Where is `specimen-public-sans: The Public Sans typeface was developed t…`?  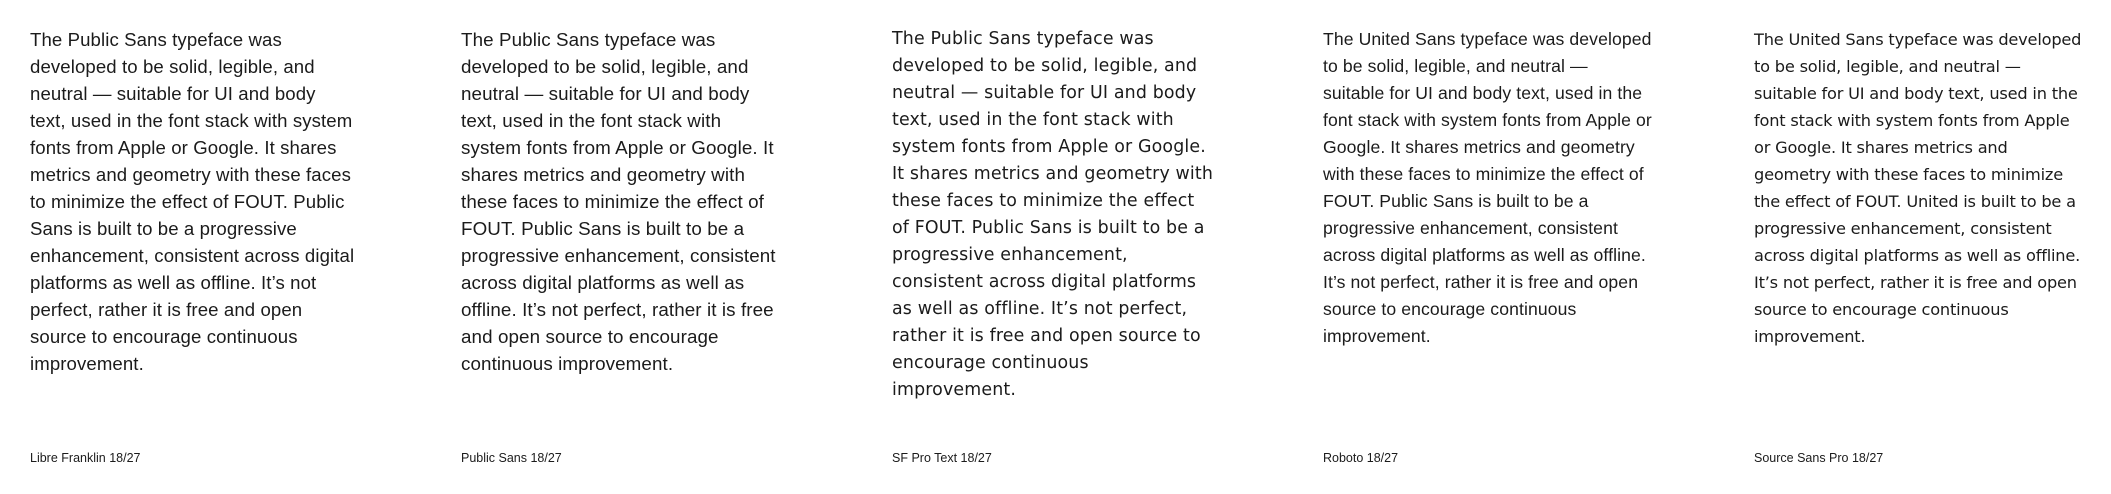 specimen-public-sans: The Public Sans typeface was developed t… is located at coordinates (623, 246).